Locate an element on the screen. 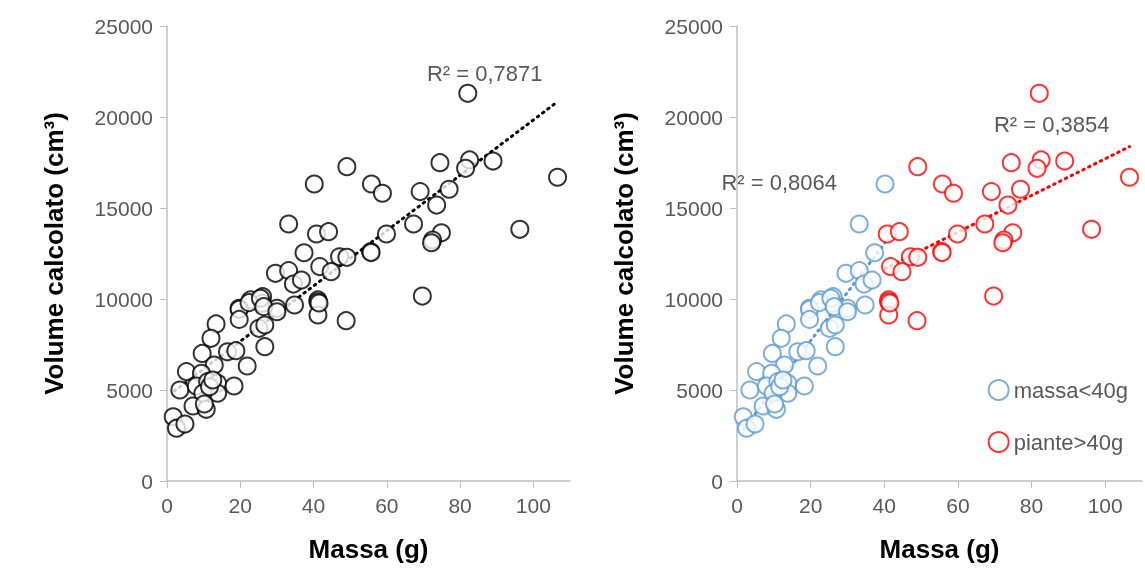  legend-label: massa<40g is located at coordinates (1071, 390).